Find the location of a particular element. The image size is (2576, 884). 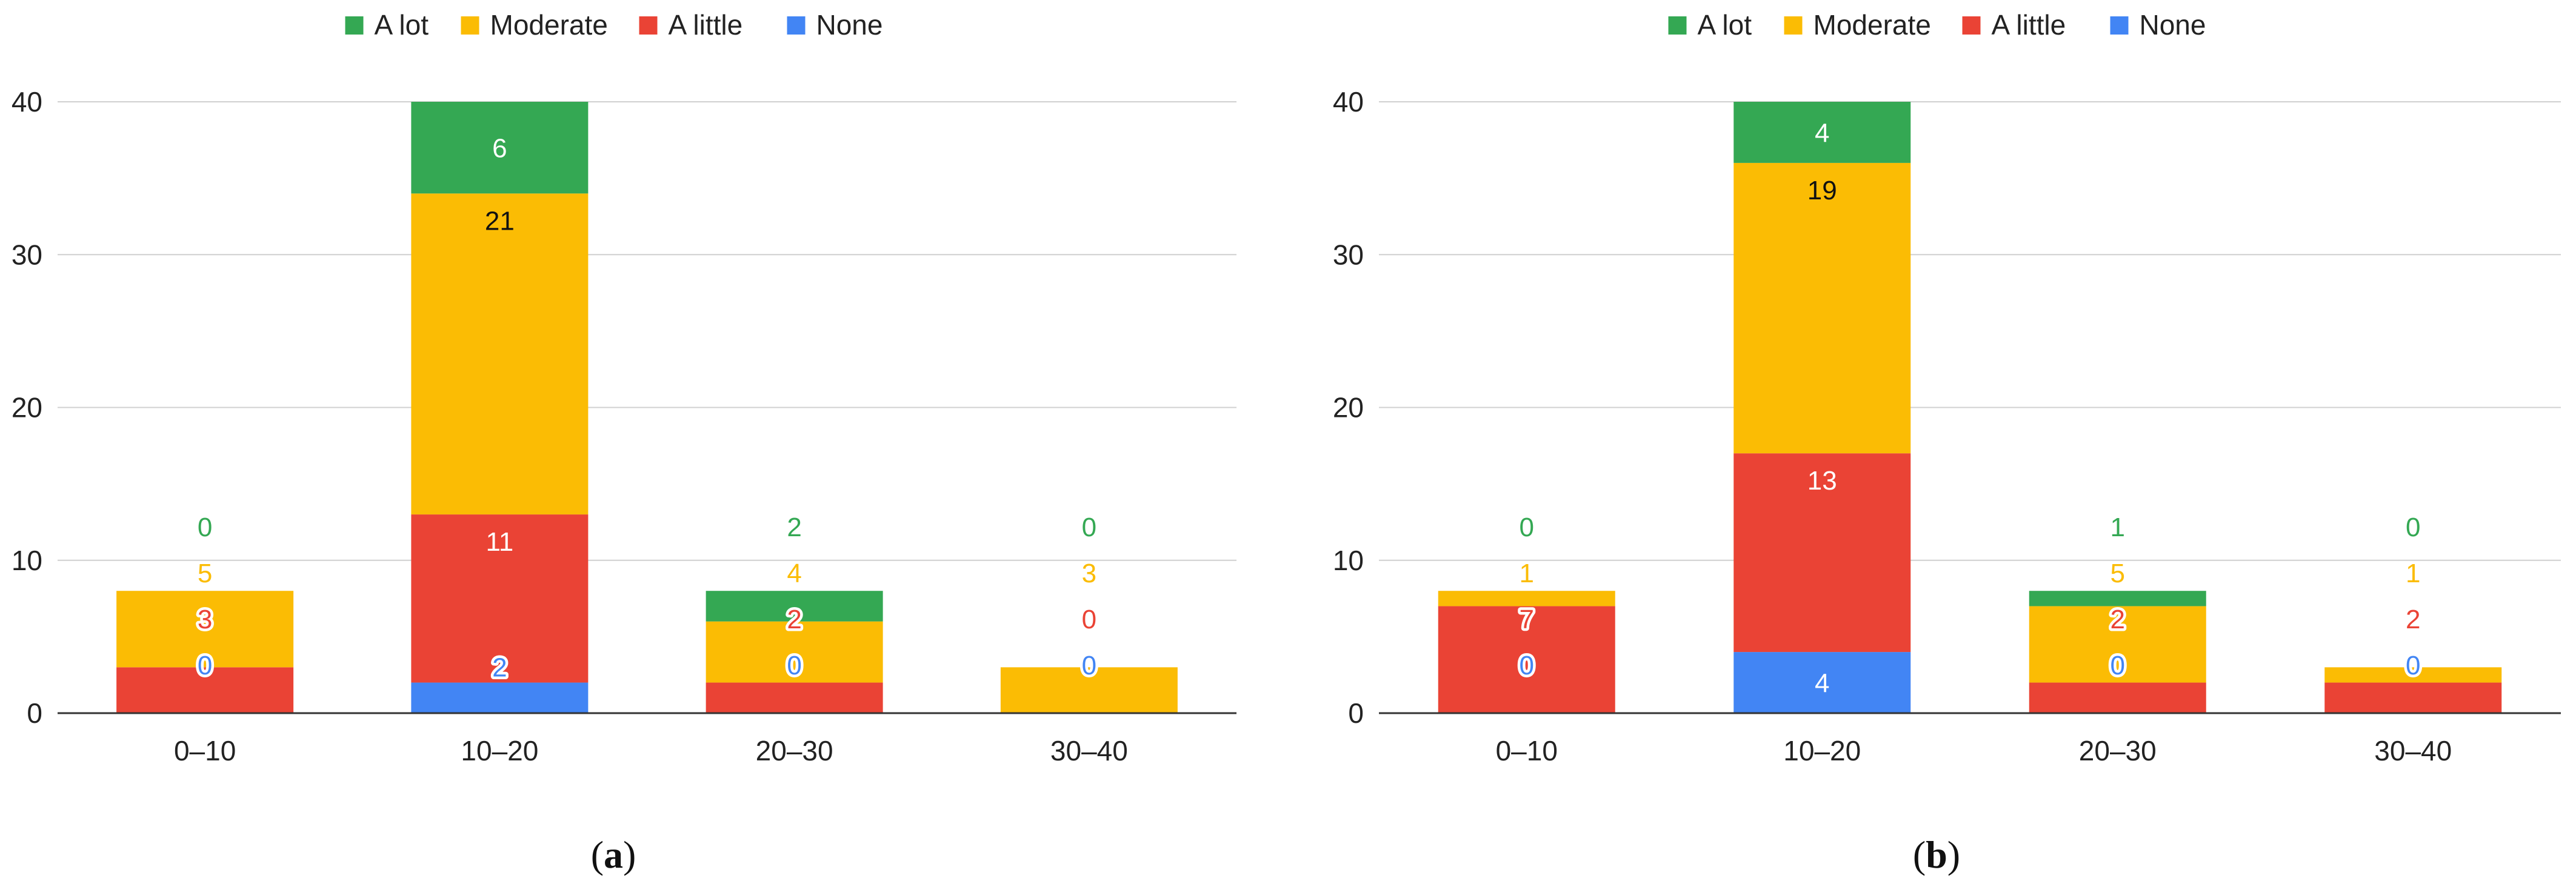

panel-caption: (b) is located at coordinates (1937, 854).